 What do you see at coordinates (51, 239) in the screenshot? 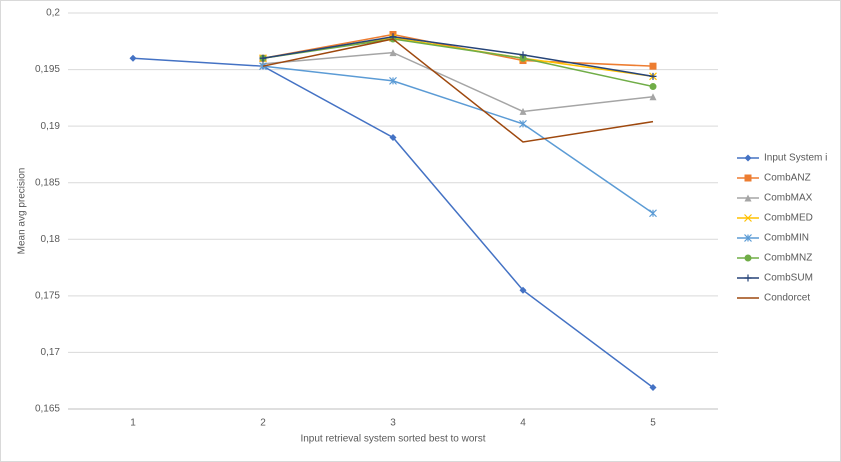
I see `y-tick-label: 0,18` at bounding box center [51, 239].